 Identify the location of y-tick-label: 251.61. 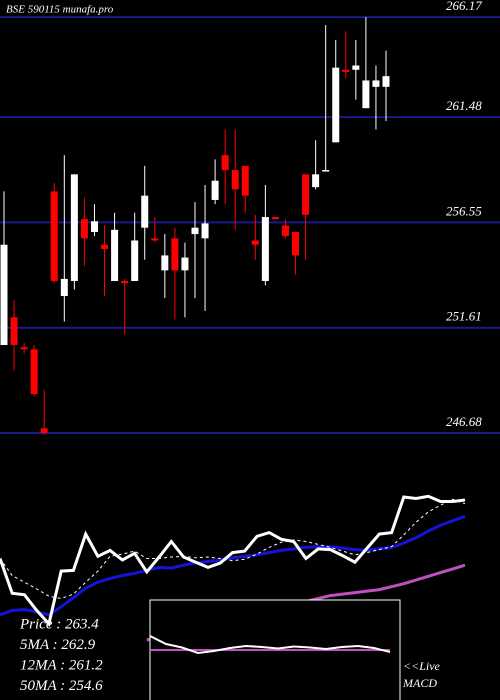
(464, 316).